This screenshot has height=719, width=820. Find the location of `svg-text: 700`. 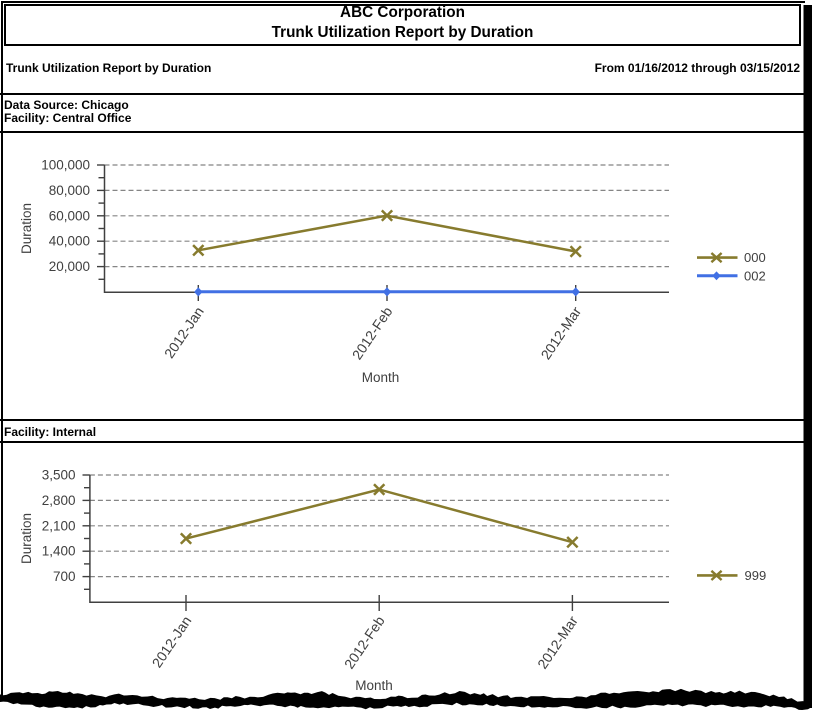

svg-text: 700 is located at coordinates (64, 576).